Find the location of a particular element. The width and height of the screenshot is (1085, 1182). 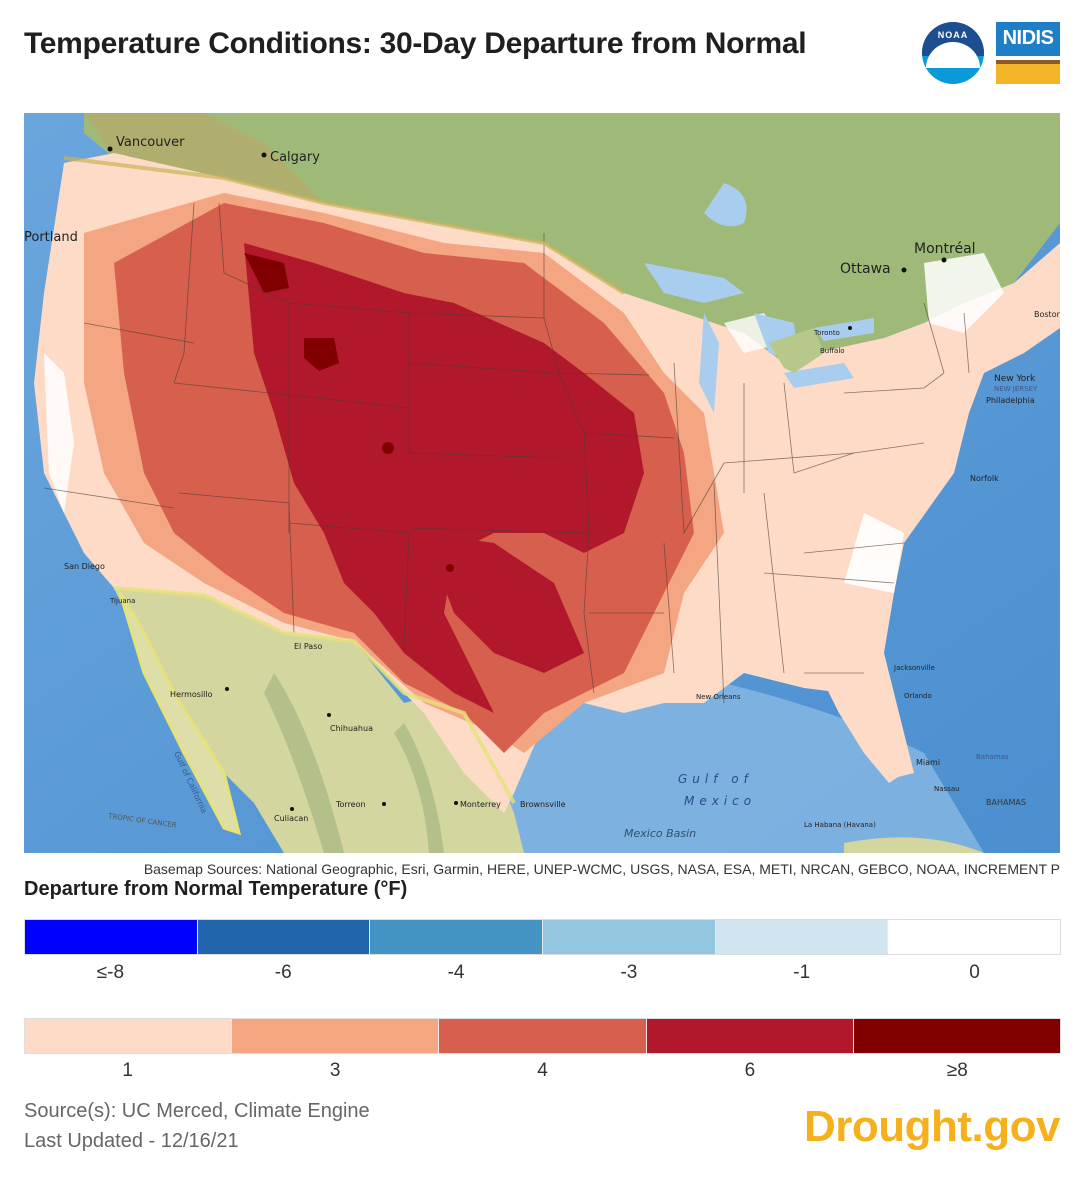

place-label: San Diego is located at coordinates (84, 566).